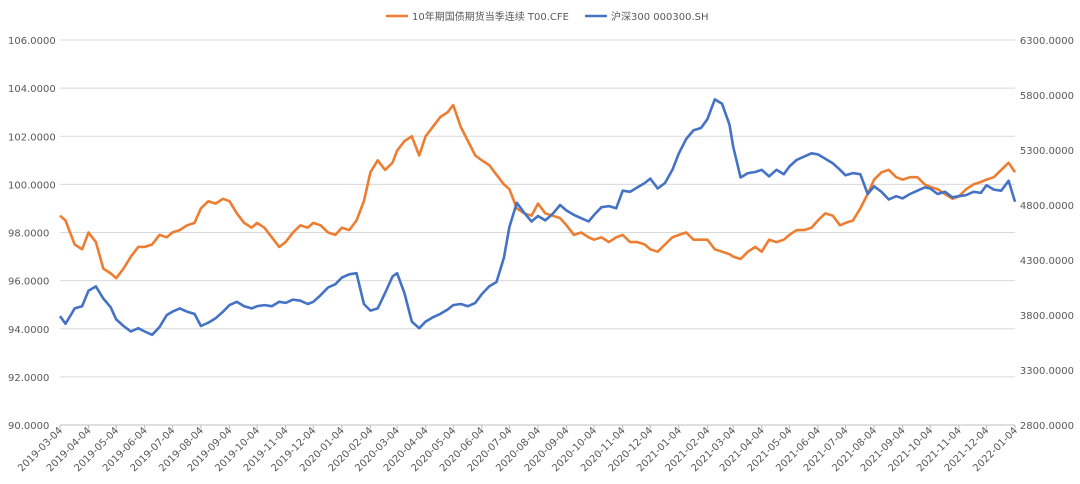 Image resolution: width=1080 pixels, height=484 pixels. Describe the element at coordinates (660, 16) in the screenshot. I see `legend-label-1: 沪深300 000300.SH` at that location.